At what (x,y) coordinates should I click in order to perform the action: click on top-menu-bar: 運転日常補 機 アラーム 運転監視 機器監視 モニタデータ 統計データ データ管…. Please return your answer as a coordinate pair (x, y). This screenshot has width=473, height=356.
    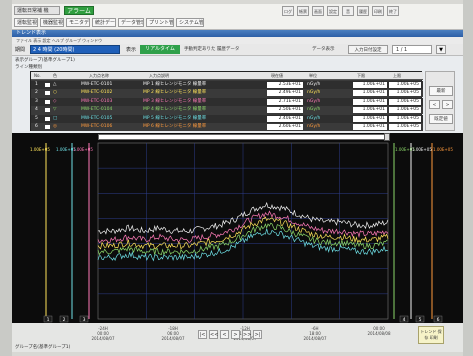
    Looking at the image, I should click on (237, 17).